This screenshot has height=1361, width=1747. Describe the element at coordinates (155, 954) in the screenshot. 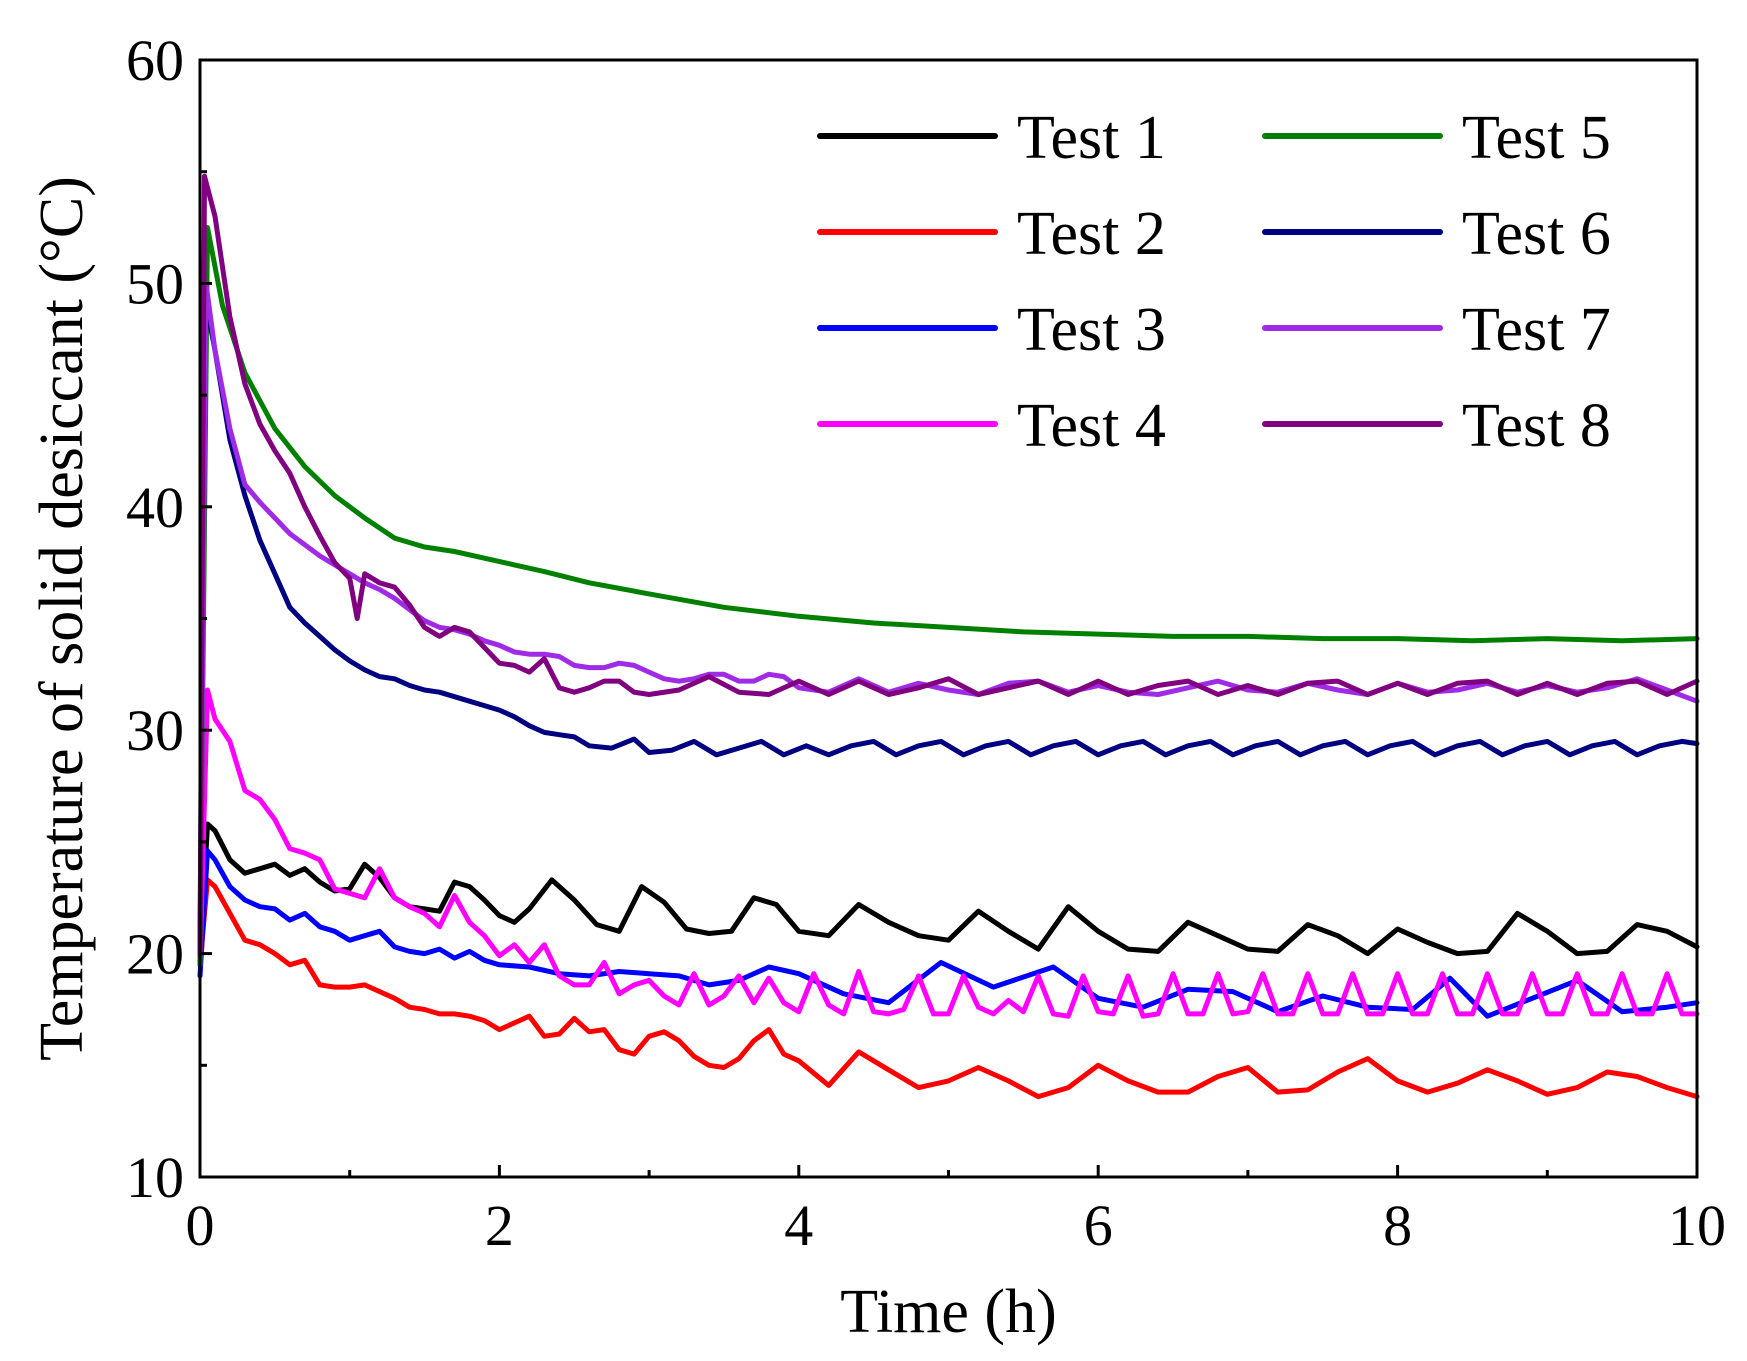

I see `y-tick-label: 20` at that location.